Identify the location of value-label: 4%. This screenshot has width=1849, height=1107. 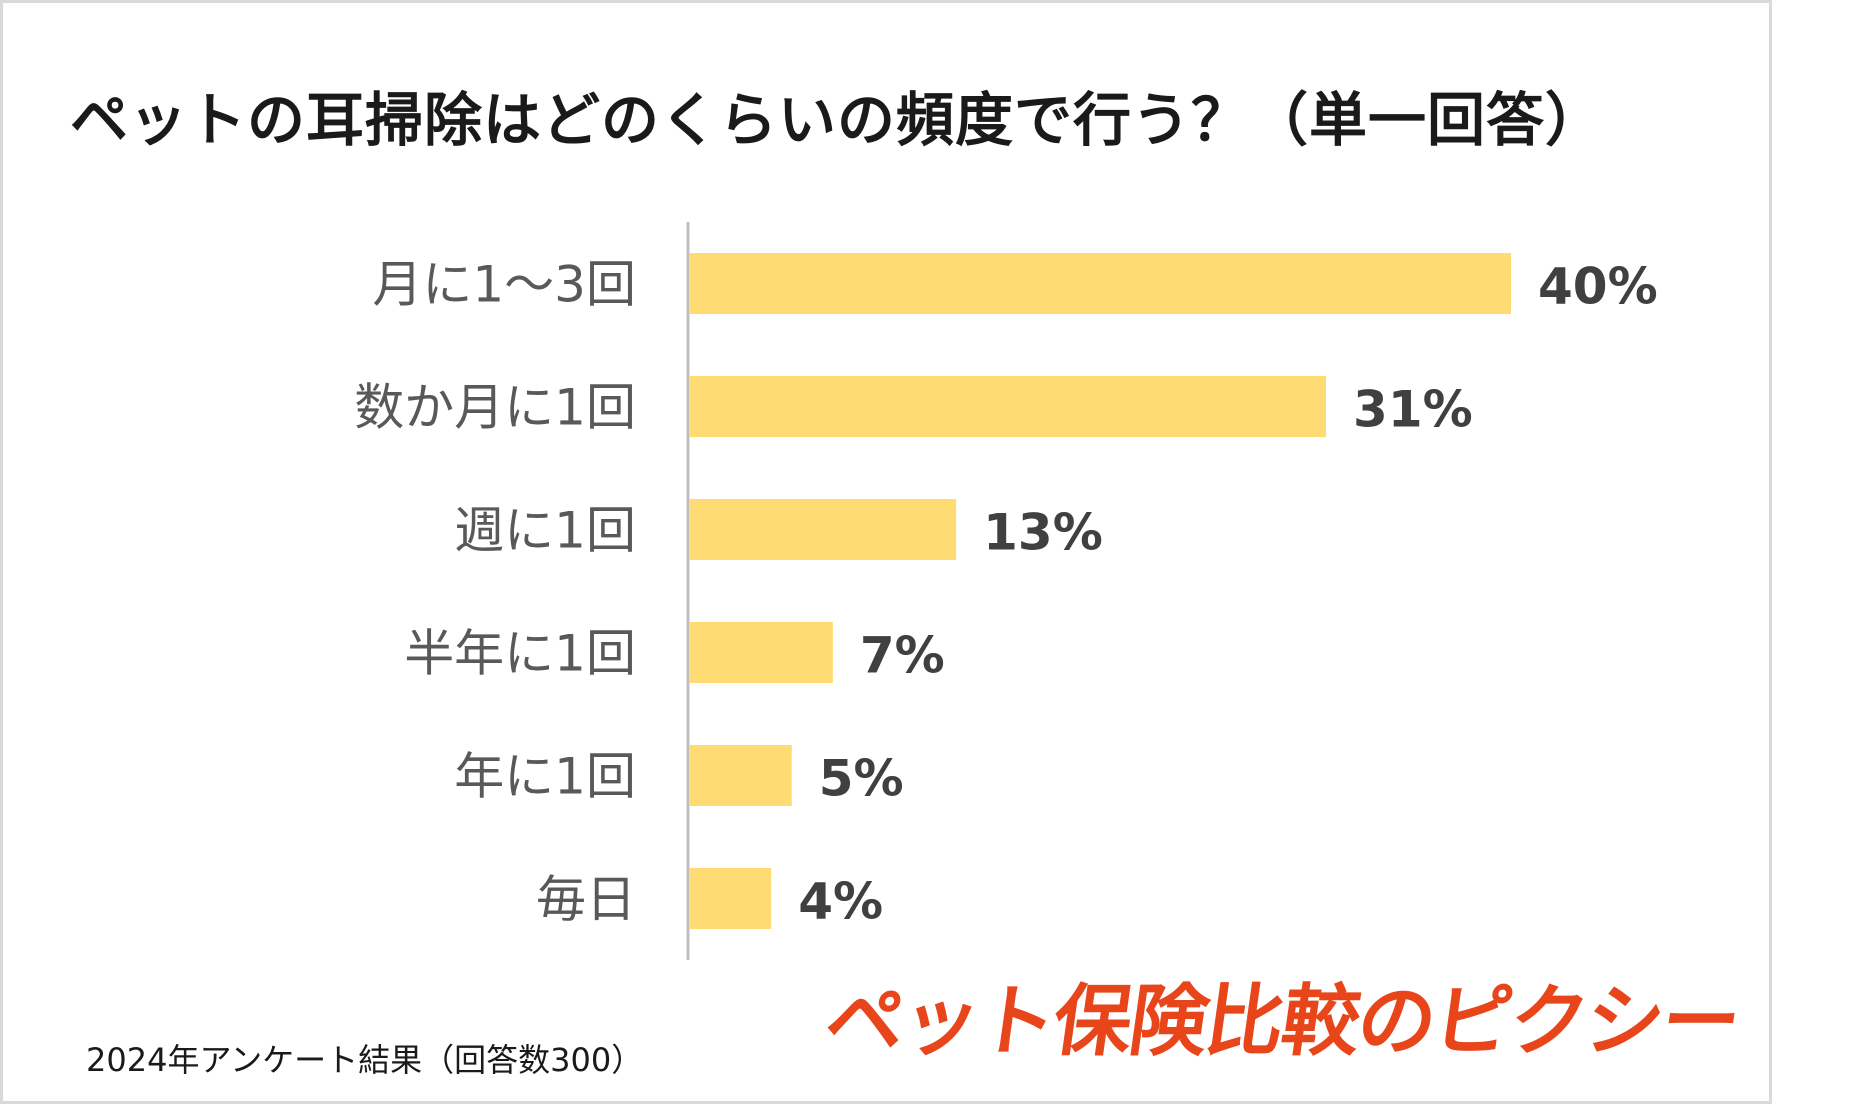
(840, 902).